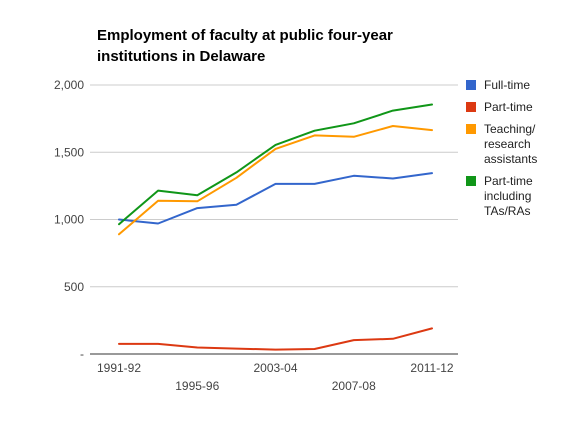 Image resolution: width=562 pixels, height=429 pixels. I want to click on legend-label: TAs/RAs, so click(507, 211).